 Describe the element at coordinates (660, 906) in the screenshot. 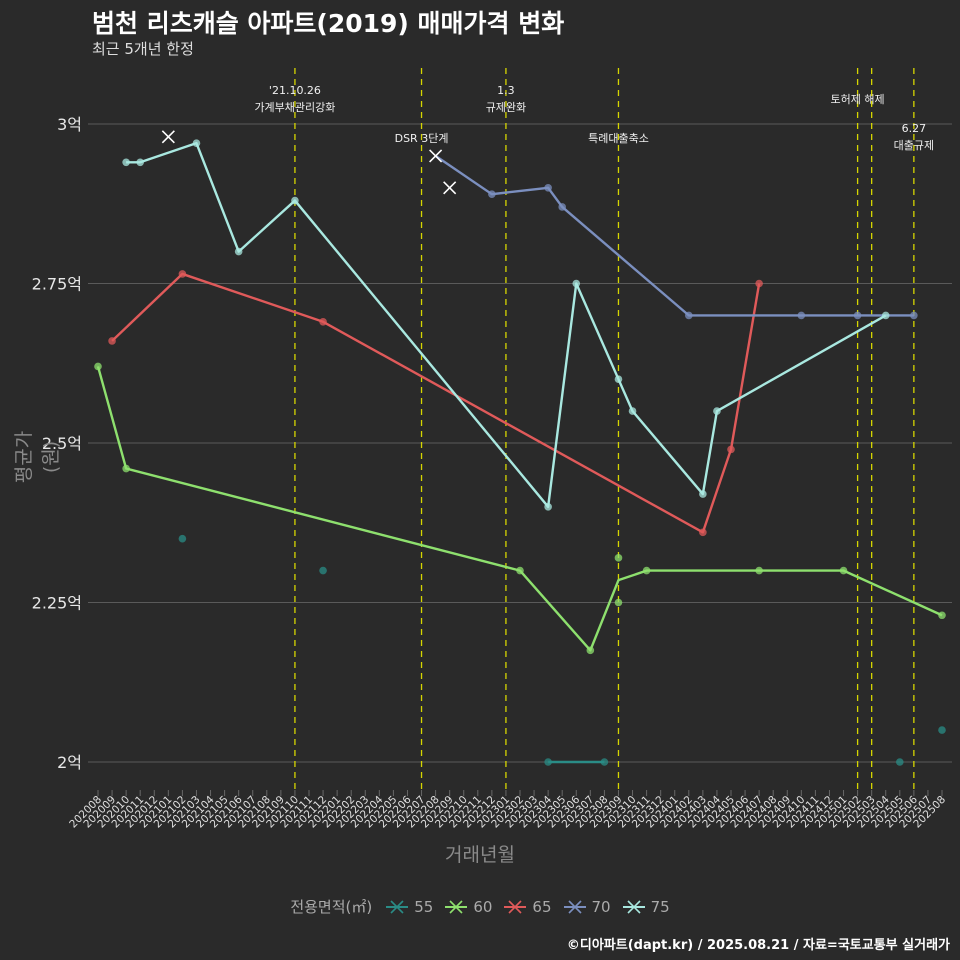

I see `legend-label: 75` at that location.